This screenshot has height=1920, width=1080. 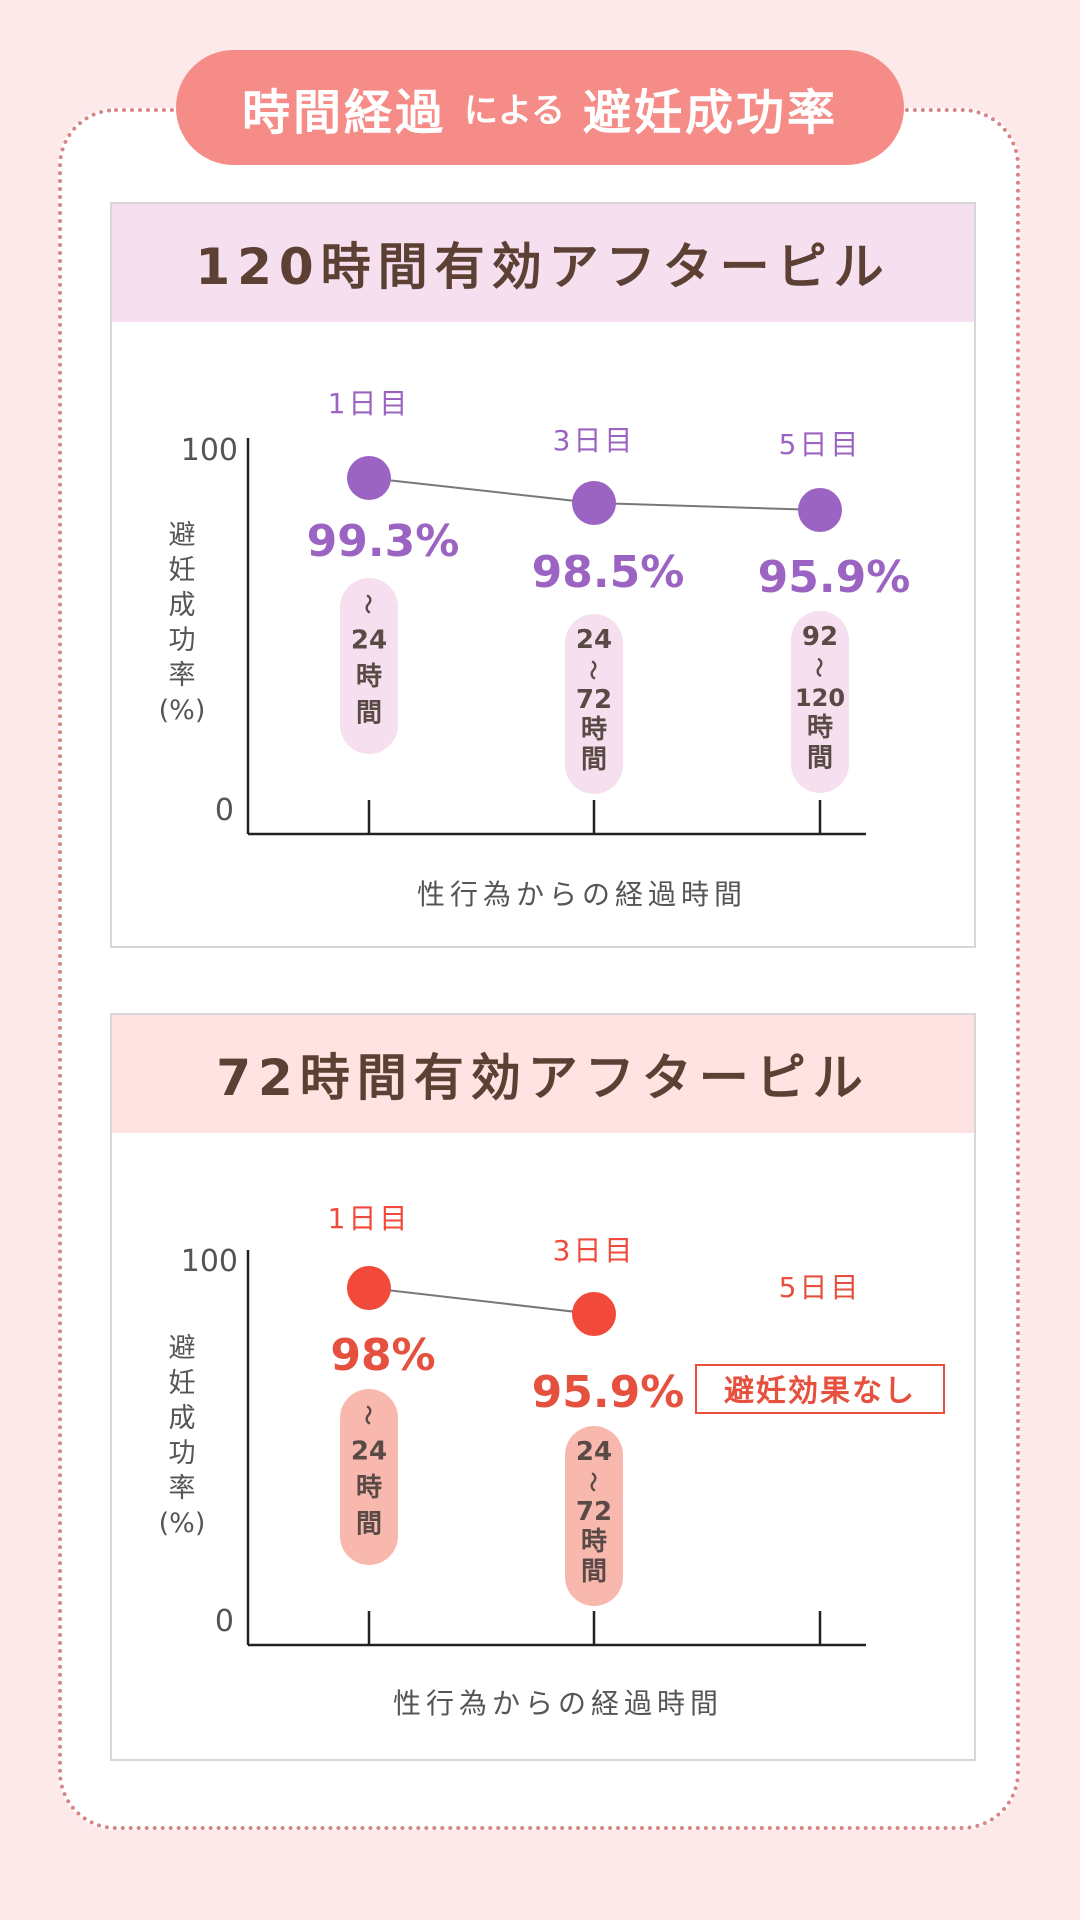 What do you see at coordinates (514, 111) in the screenshot?
I see `title-part-2: による` at bounding box center [514, 111].